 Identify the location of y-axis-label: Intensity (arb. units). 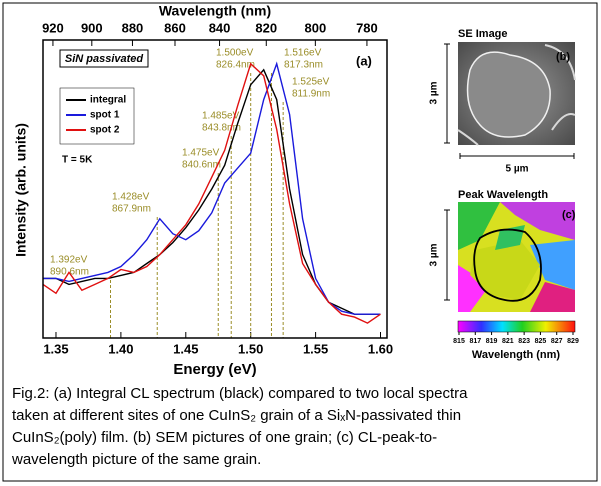
(21, 190).